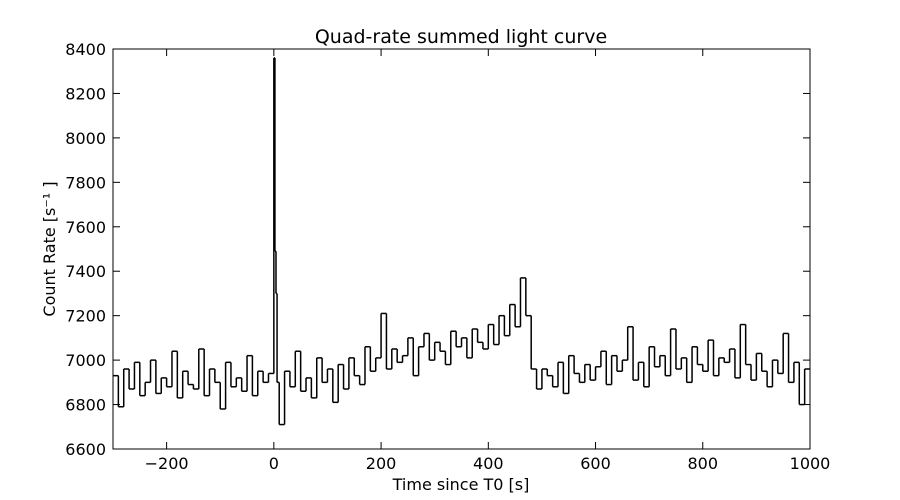 The image size is (900, 500). What do you see at coordinates (167, 463) in the screenshot?
I see `x-tick-label: −200` at bounding box center [167, 463].